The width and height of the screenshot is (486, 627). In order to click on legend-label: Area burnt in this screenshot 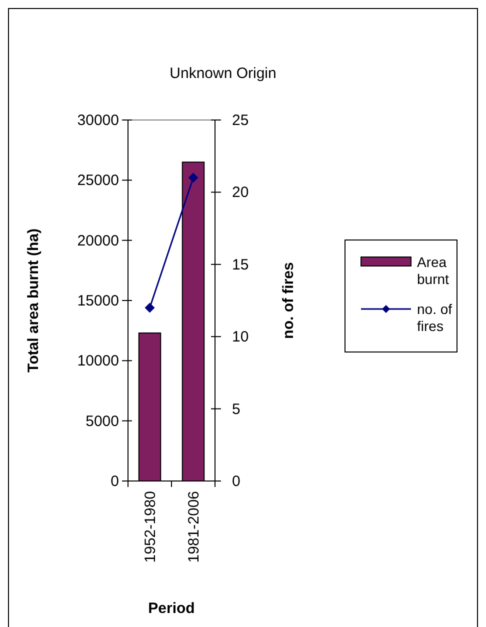, I will do `click(433, 270)`.